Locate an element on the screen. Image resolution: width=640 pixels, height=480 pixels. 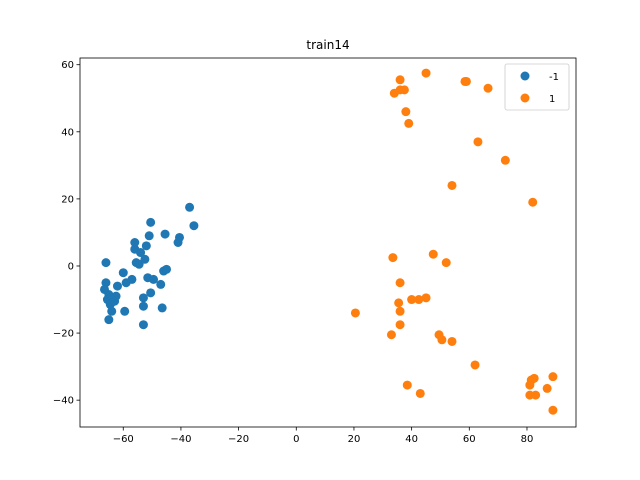
y-tick-label-3: 20 is located at coordinates (67, 199).